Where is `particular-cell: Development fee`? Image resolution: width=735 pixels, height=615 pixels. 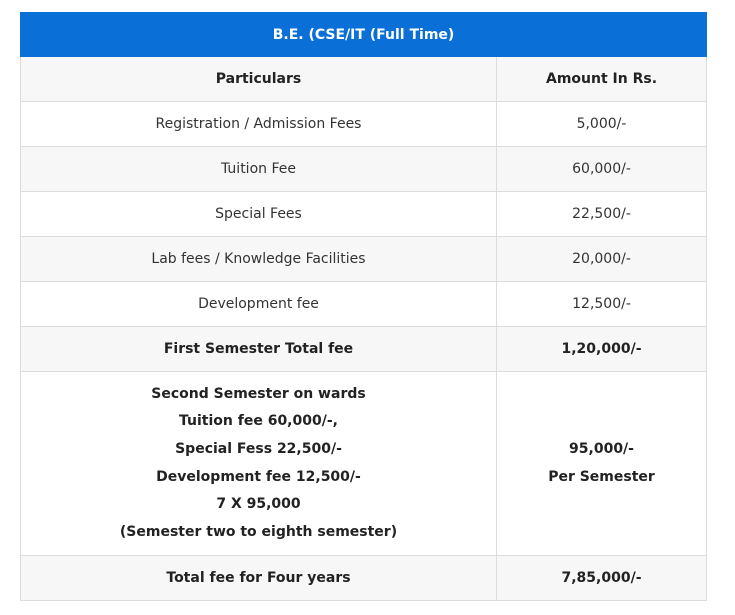 particular-cell: Development fee is located at coordinates (258, 304).